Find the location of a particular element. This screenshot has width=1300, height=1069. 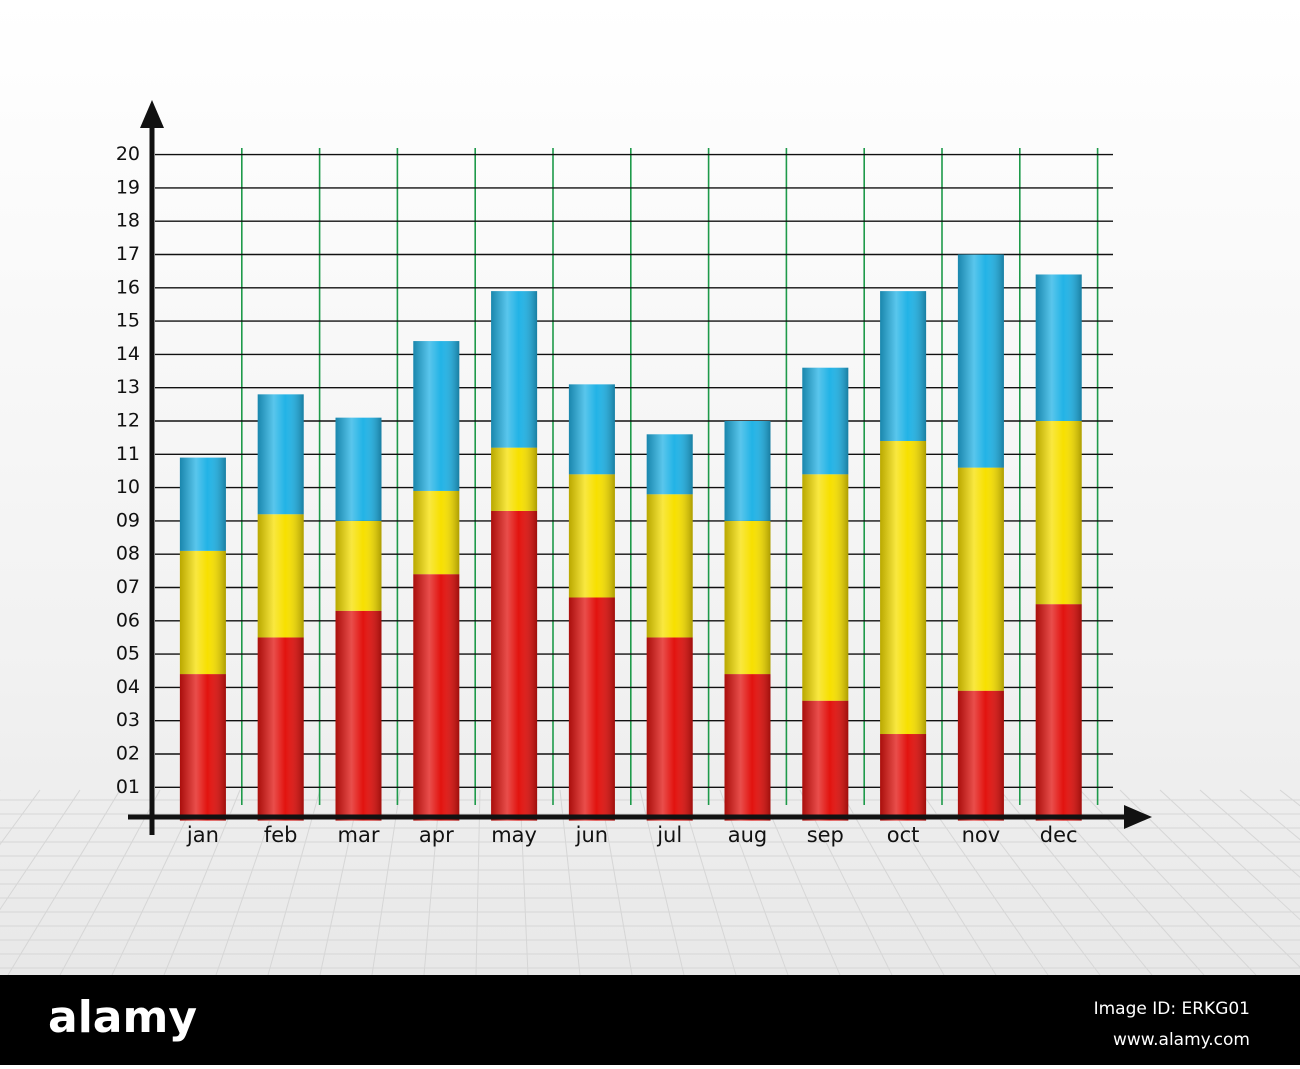

x-tick-label: apr is located at coordinates (436, 835).